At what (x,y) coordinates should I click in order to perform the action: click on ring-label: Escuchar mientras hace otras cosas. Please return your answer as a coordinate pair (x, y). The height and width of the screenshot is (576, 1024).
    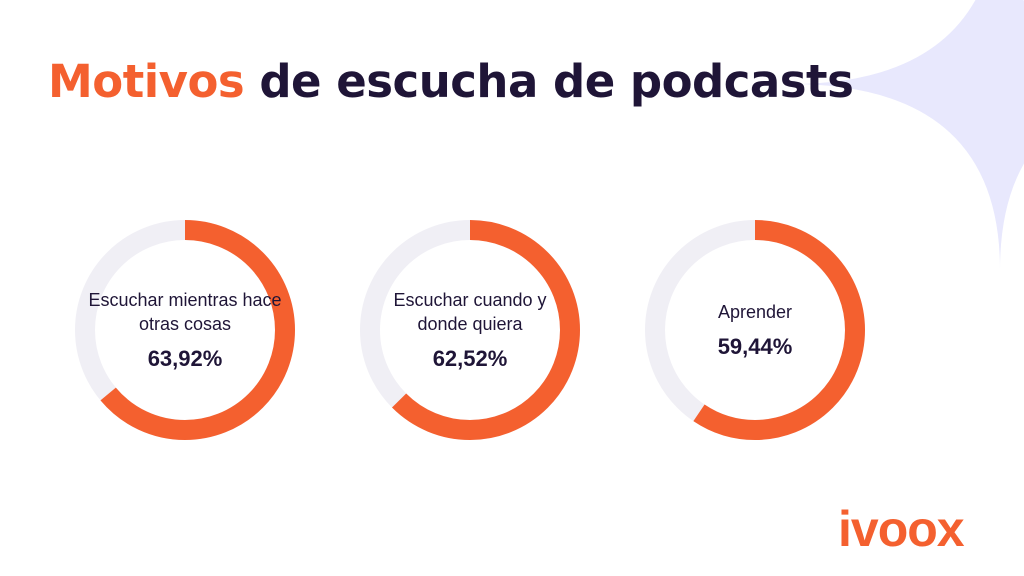
    Looking at the image, I should click on (185, 312).